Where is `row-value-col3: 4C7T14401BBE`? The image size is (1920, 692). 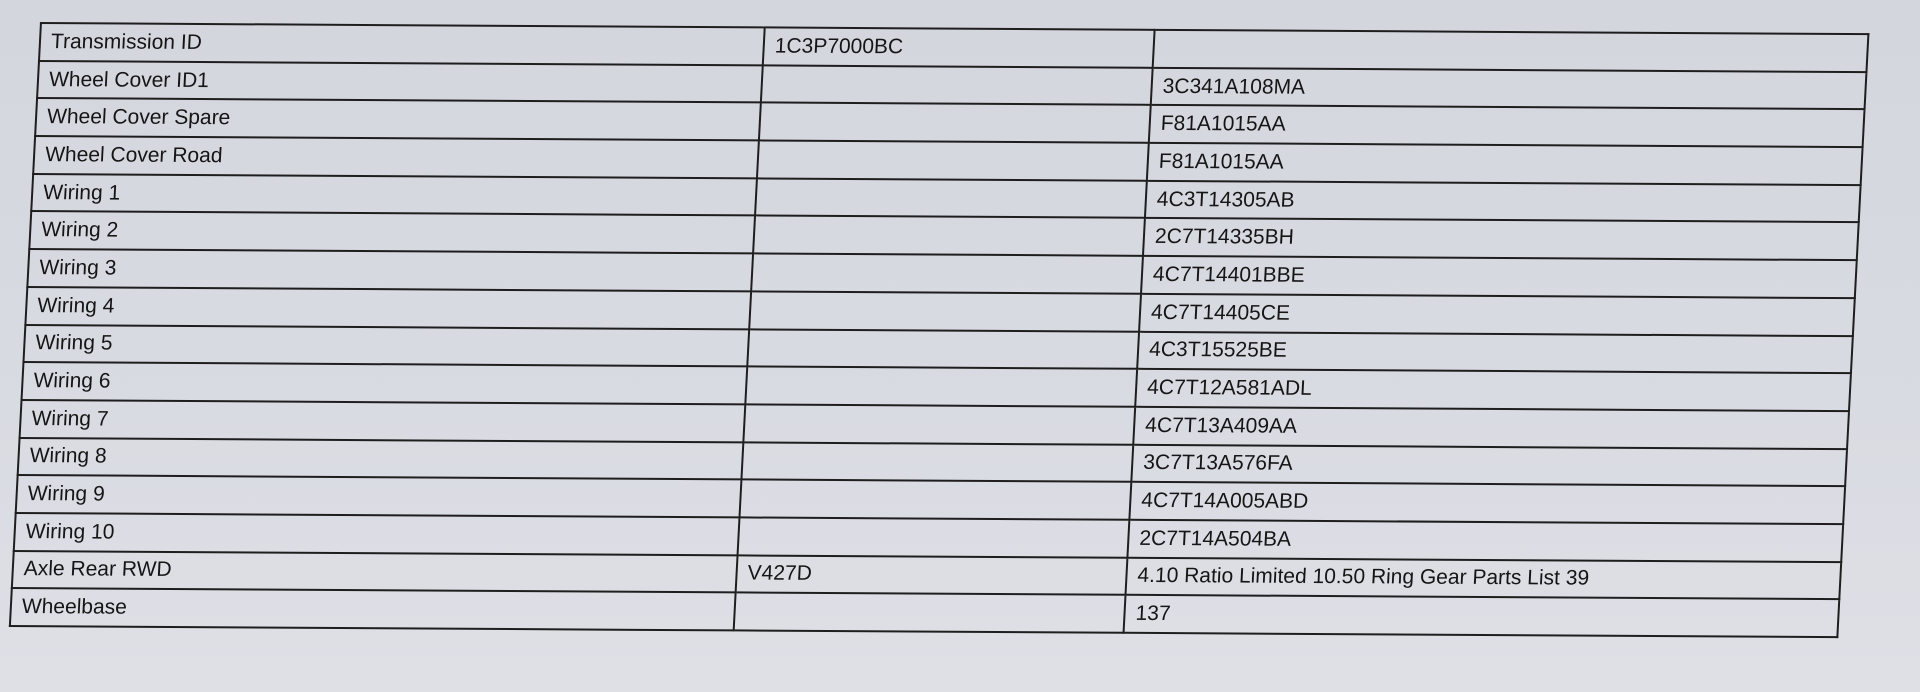 row-value-col3: 4C7T14401BBE is located at coordinates (1499, 276).